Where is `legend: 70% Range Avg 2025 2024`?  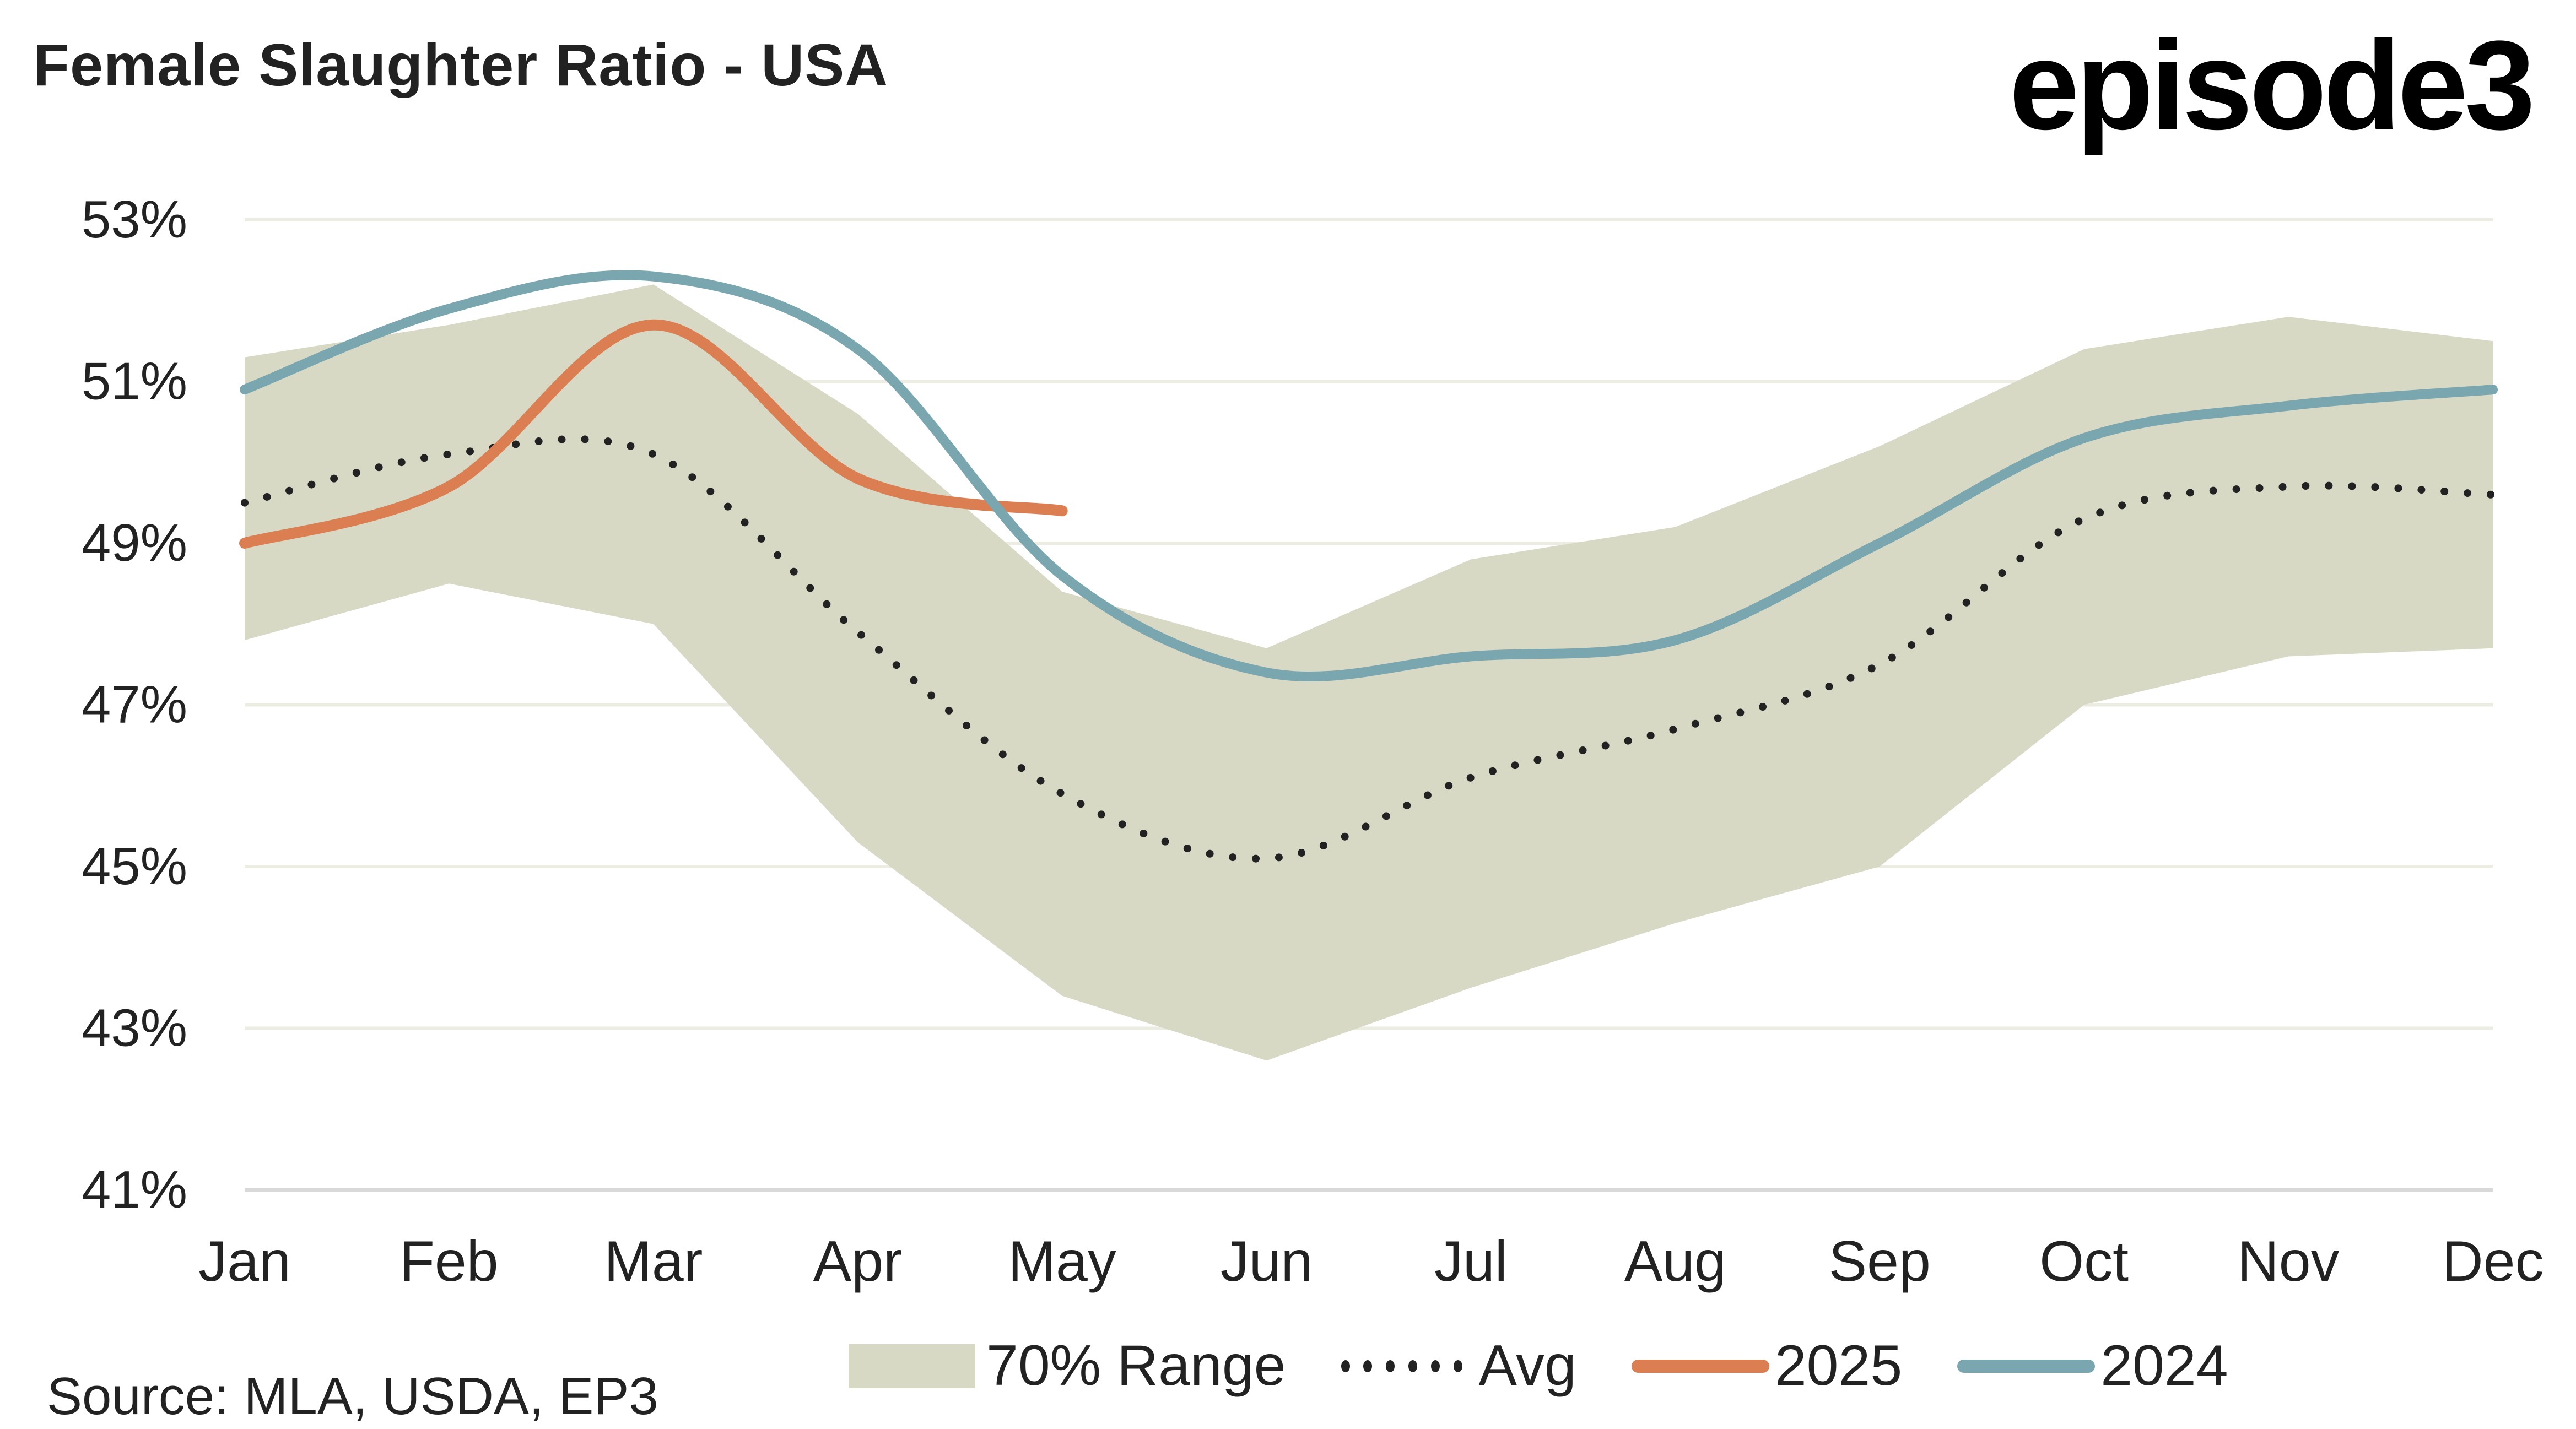 legend: 70% Range Avg 2025 2024 is located at coordinates (1566, 1366).